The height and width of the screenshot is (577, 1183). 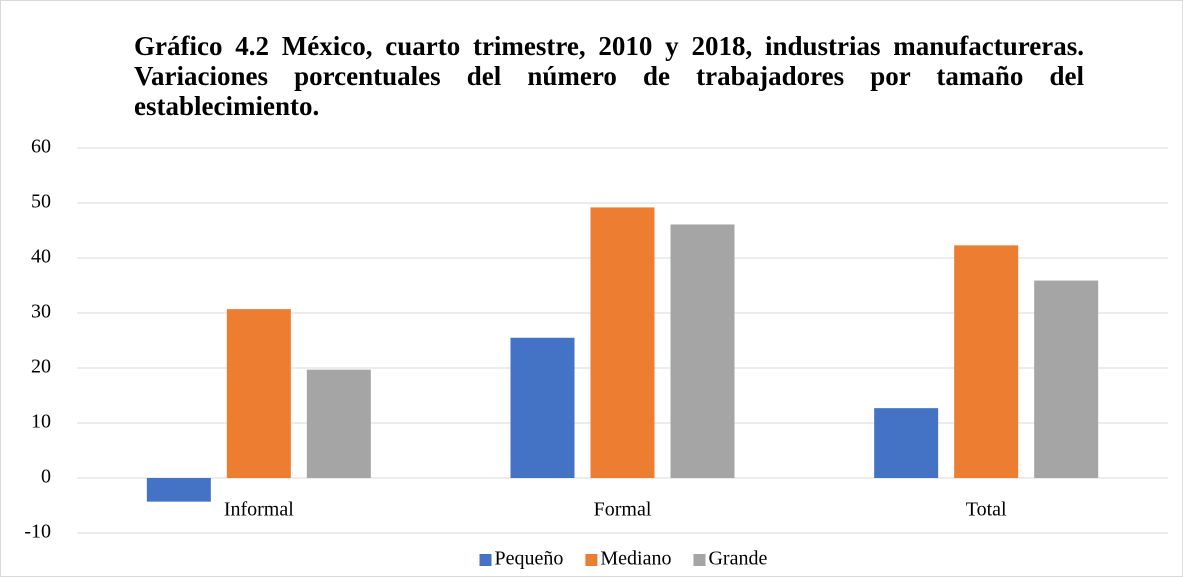 What do you see at coordinates (623, 510) in the screenshot?
I see `x-tick-label: Formal` at bounding box center [623, 510].